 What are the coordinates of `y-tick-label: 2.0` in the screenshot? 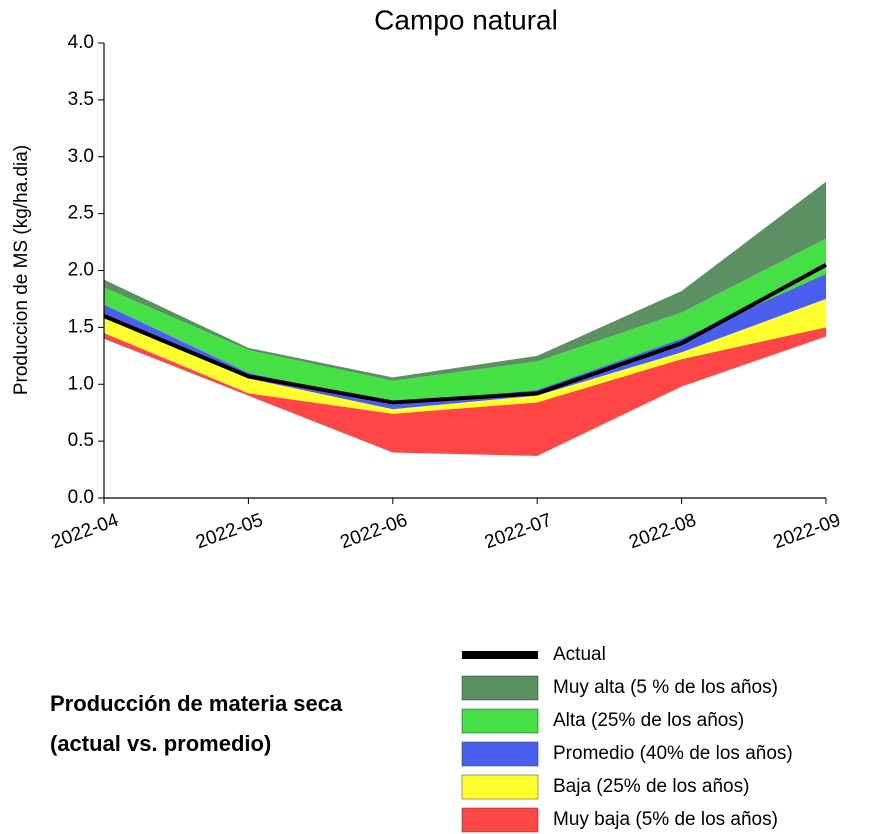 It's located at (81, 270).